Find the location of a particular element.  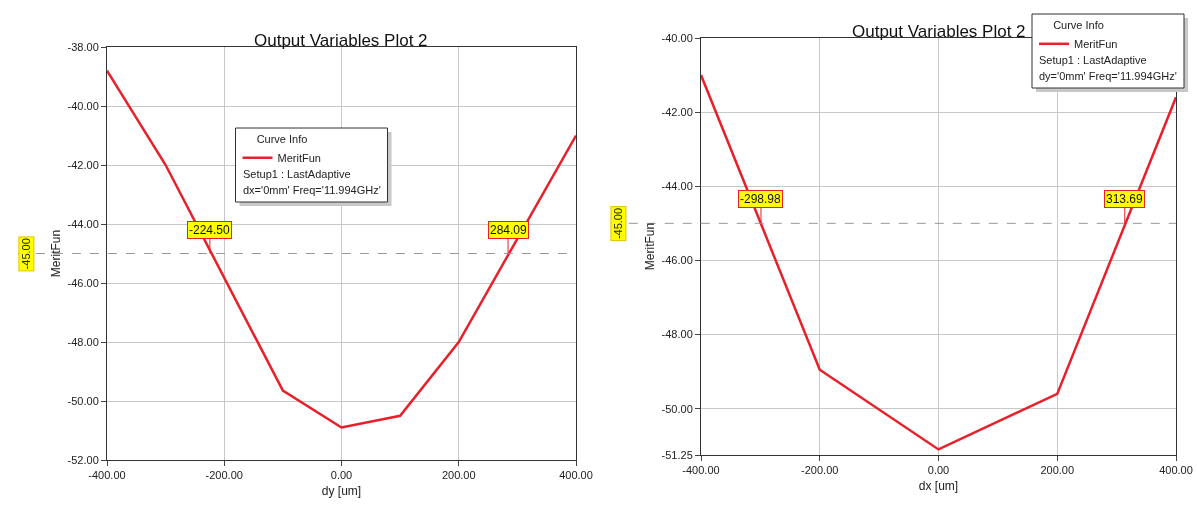

x-axis-title: dx [um] is located at coordinates (938, 486).